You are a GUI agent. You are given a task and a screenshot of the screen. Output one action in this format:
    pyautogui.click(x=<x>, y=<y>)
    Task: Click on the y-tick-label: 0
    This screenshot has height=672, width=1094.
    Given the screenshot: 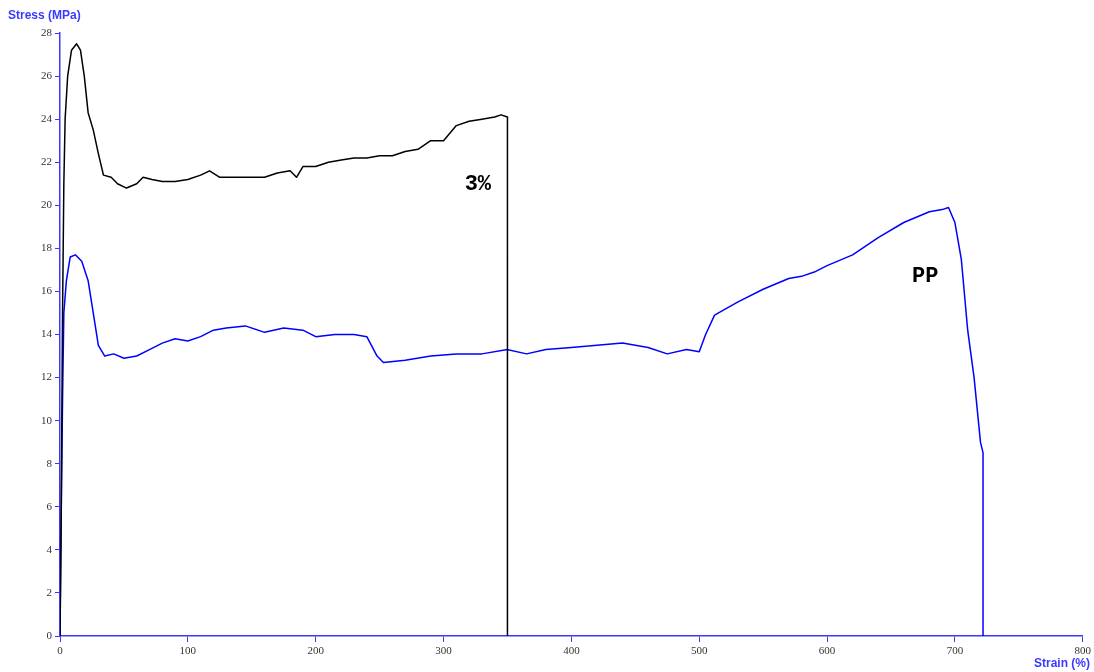 What is the action you would take?
    pyautogui.click(x=49, y=634)
    